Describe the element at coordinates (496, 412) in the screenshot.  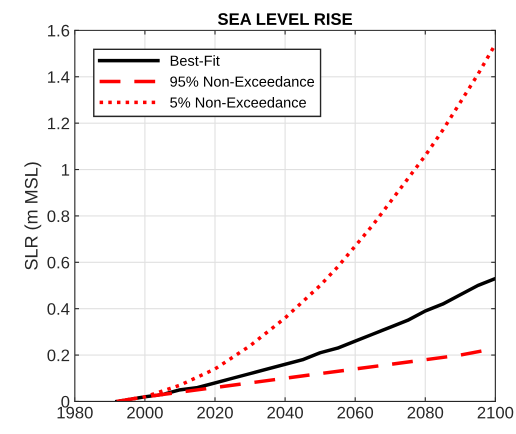
I see `x-tick-label: 2100` at that location.